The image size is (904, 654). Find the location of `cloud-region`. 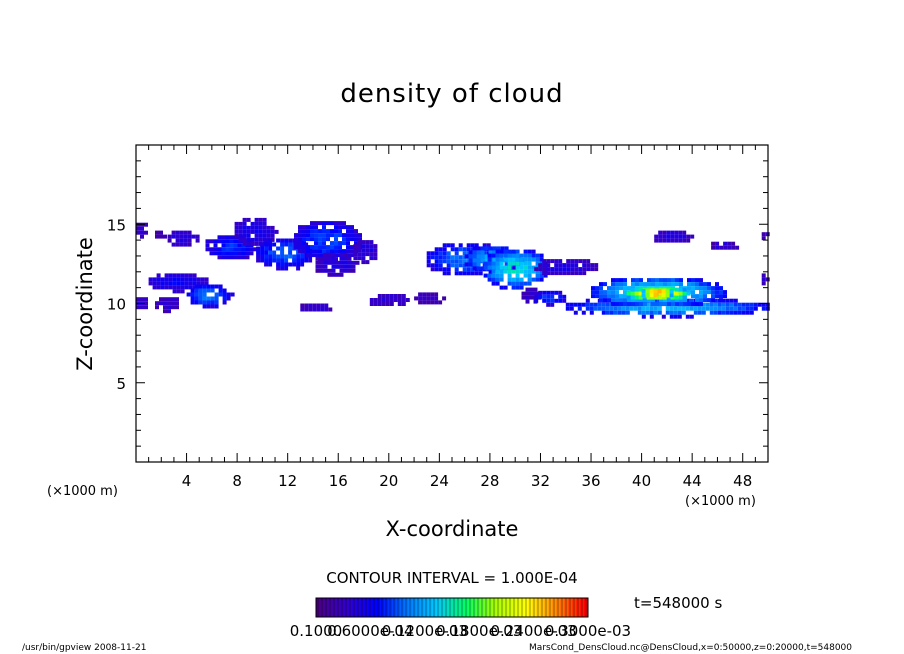

cloud-region is located at coordinates (161, 234).